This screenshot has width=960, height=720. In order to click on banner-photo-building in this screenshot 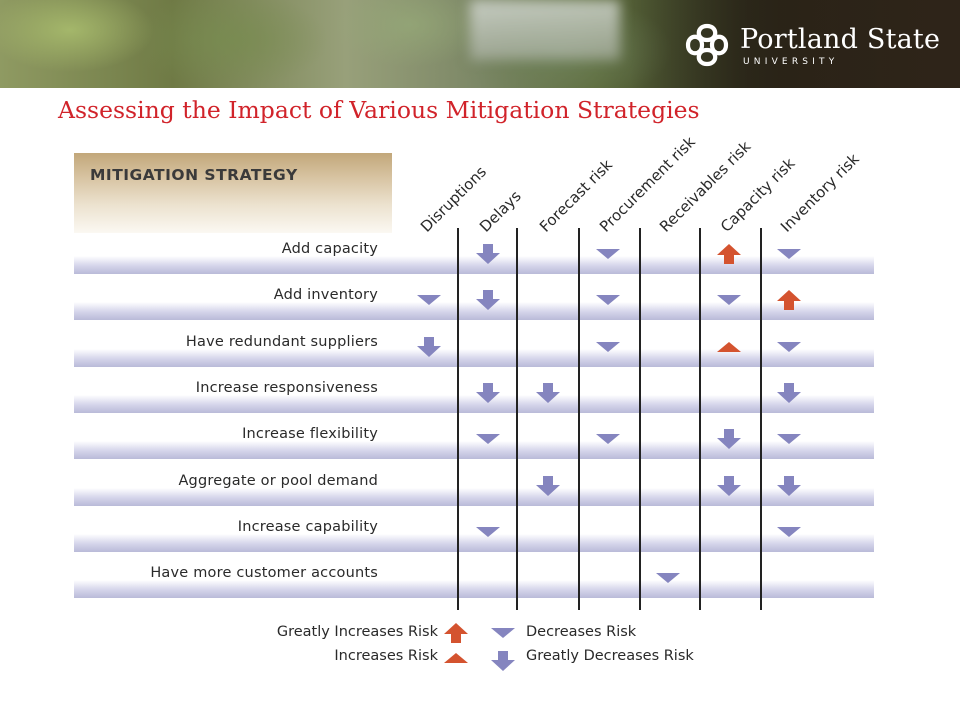, I will do `click(545, 30)`.